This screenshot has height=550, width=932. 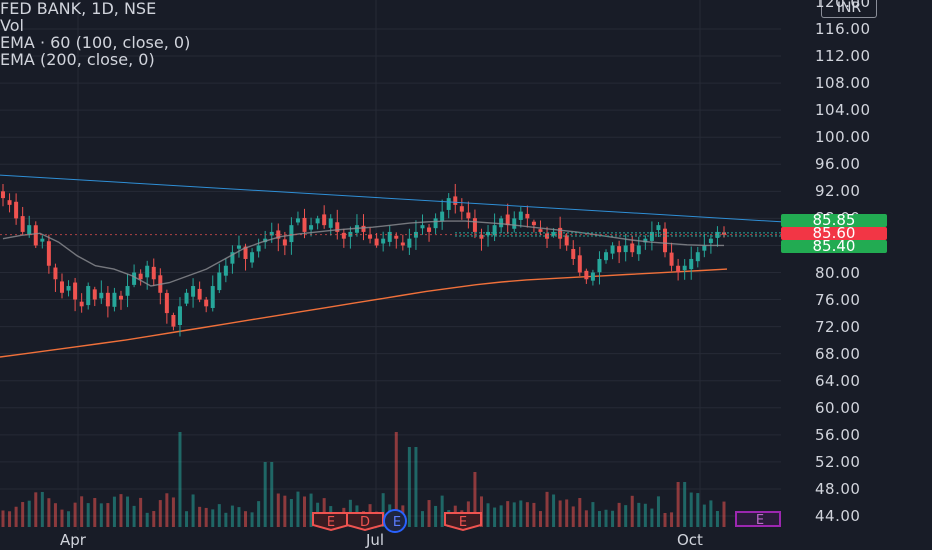 I want to click on trendline-path, so click(x=391, y=198).